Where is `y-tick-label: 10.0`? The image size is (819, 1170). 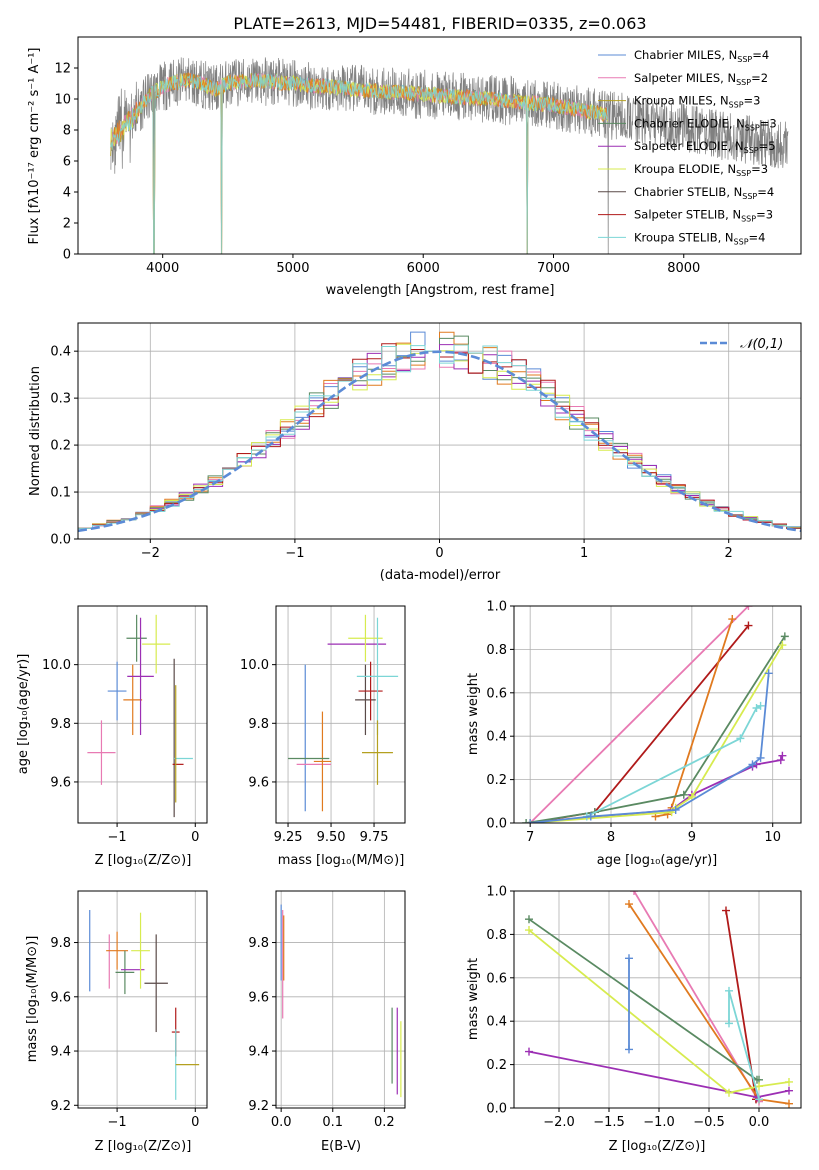 y-tick-label: 10.0 is located at coordinates (254, 665).